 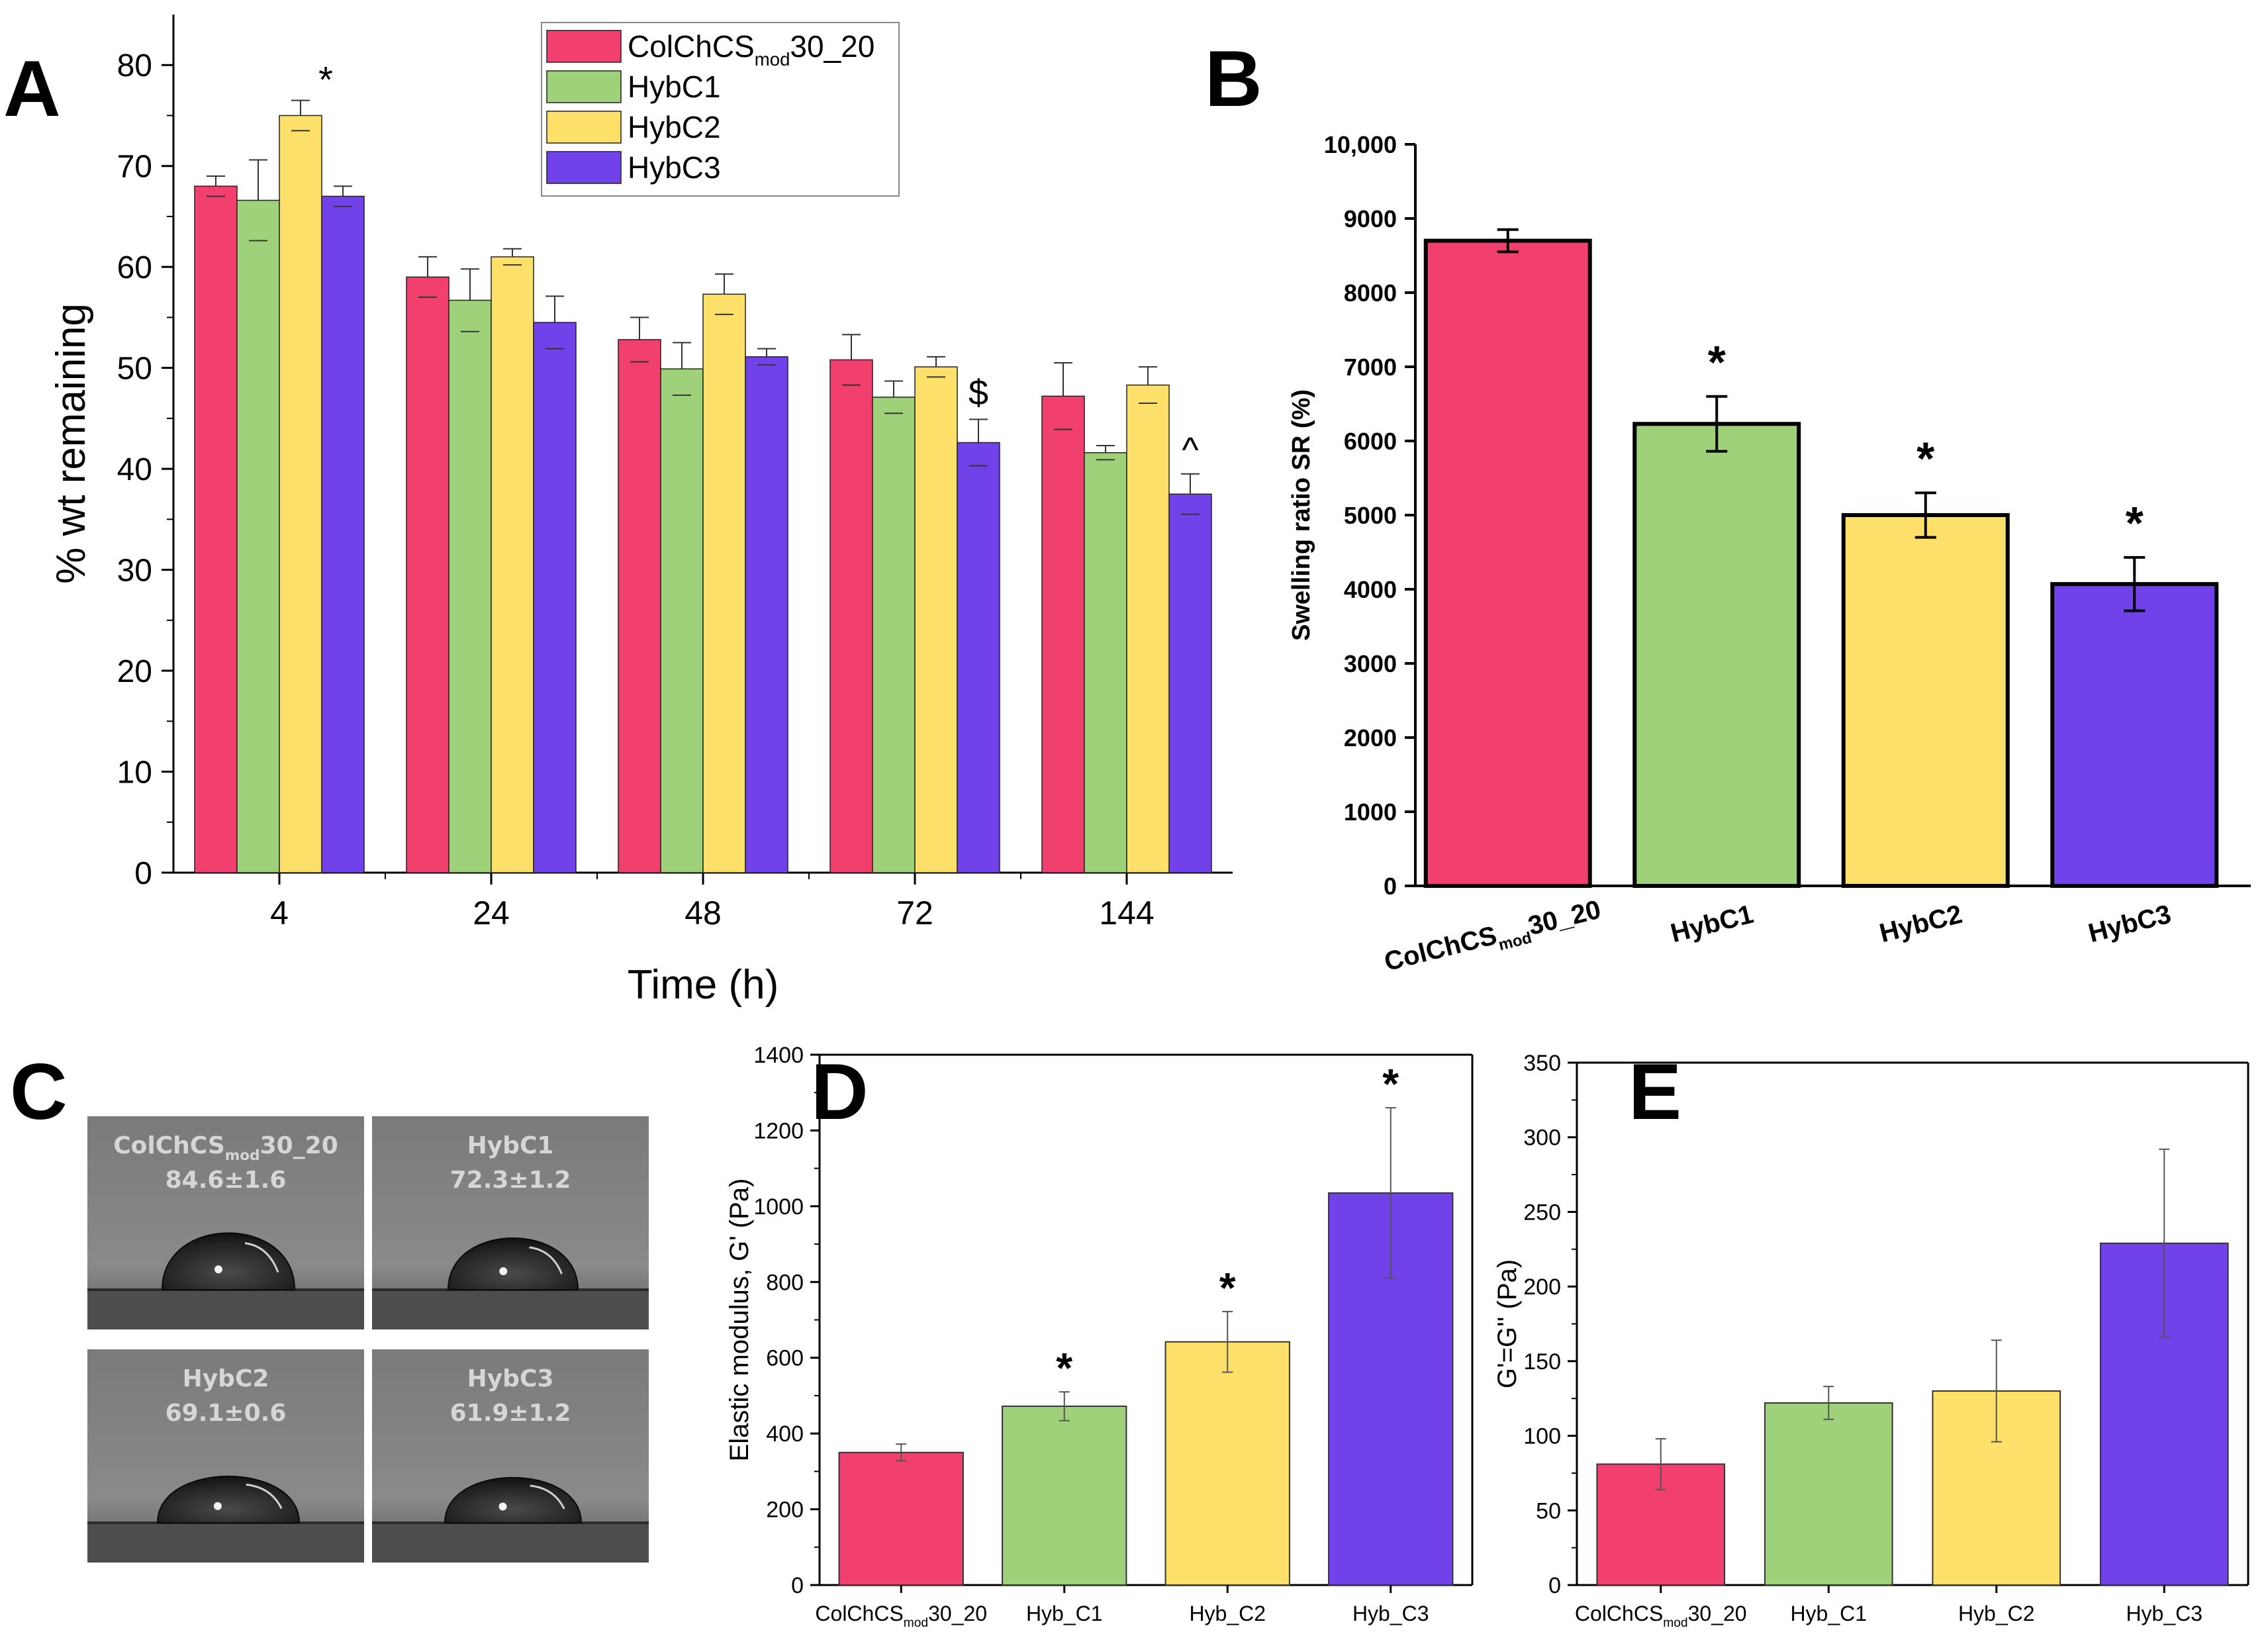 What do you see at coordinates (832, 46) in the screenshot?
I see `legend-label-tail: 30_20` at bounding box center [832, 46].